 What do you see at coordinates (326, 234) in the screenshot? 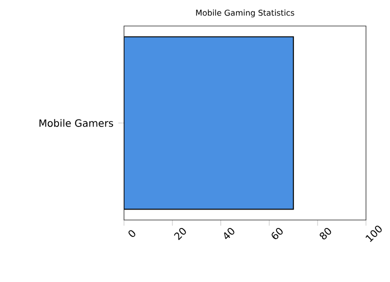
I see `x-tick-label: 80` at bounding box center [326, 234].